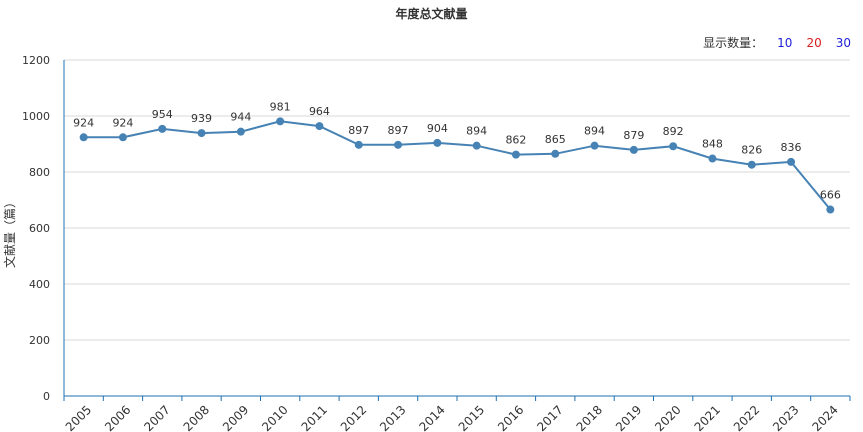  I want to click on x-tick-label: 2023, so click(785, 417).